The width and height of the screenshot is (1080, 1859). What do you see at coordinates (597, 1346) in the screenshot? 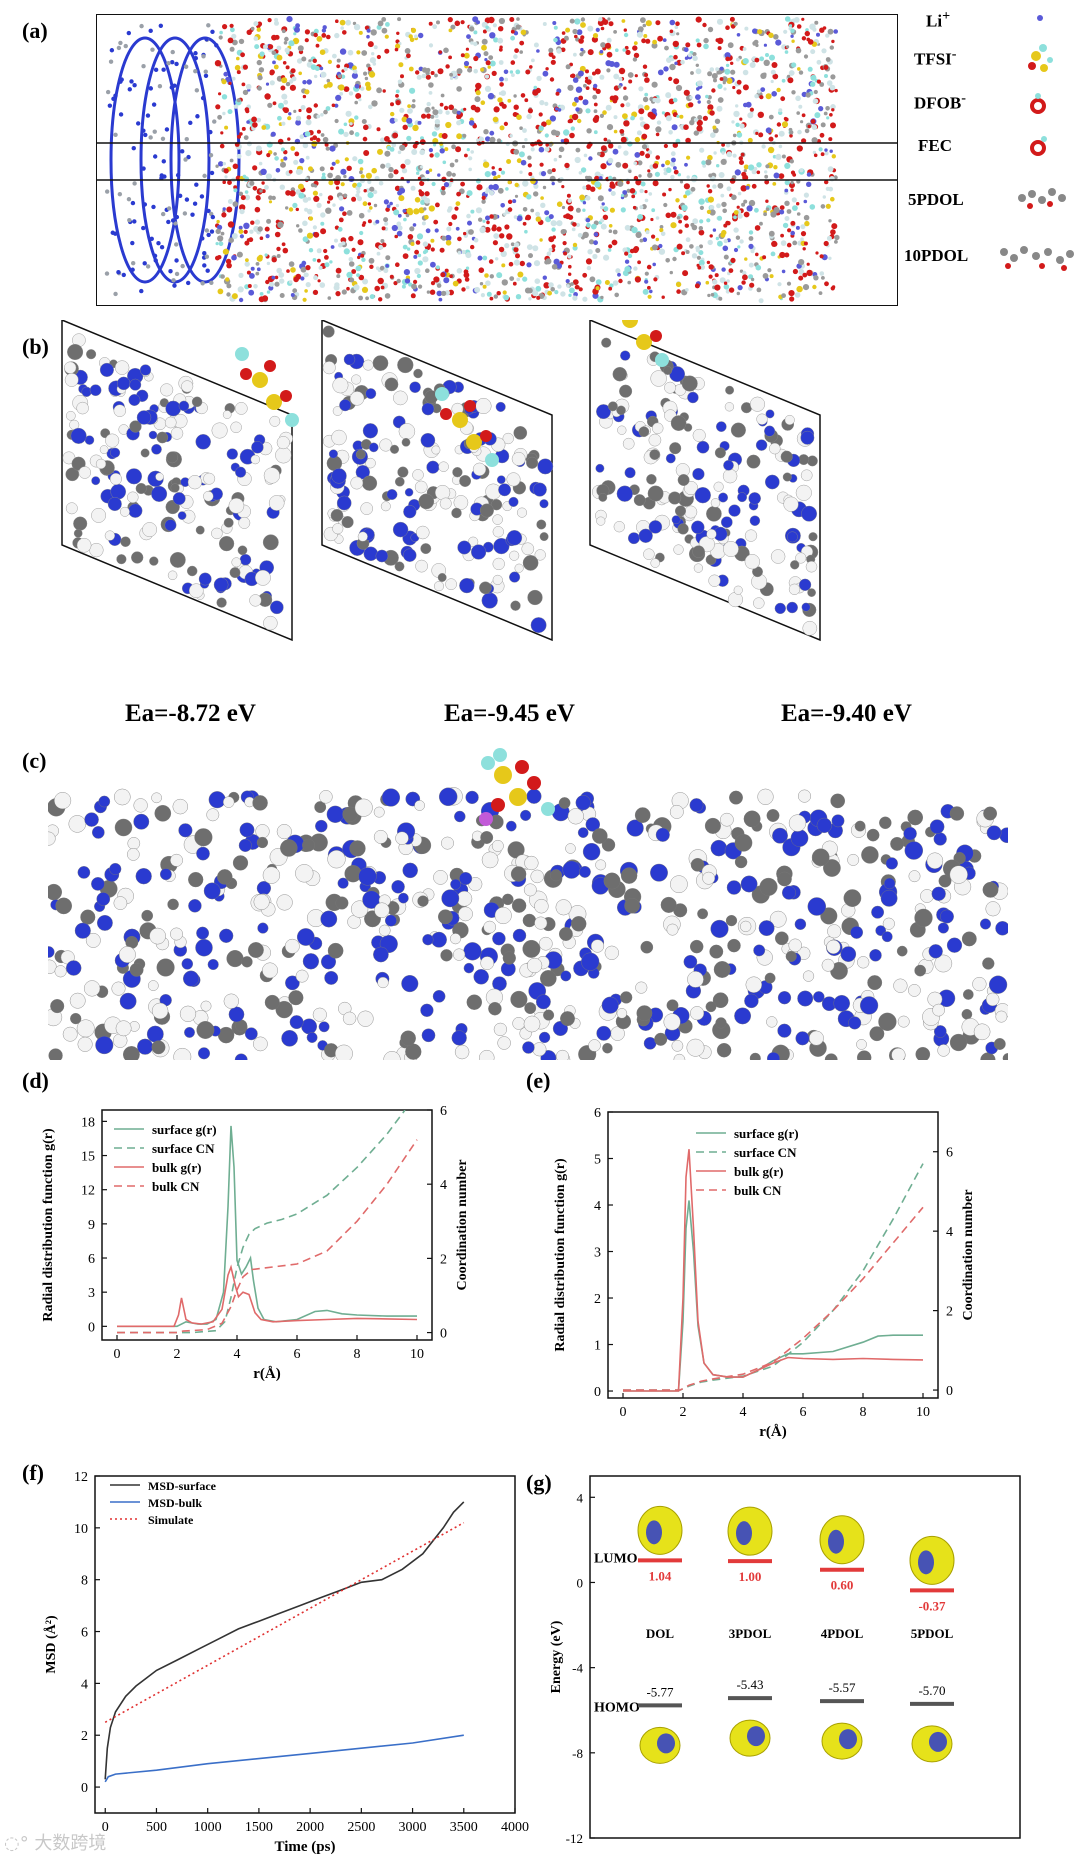
I see `y-tick-label: 1` at bounding box center [597, 1346].